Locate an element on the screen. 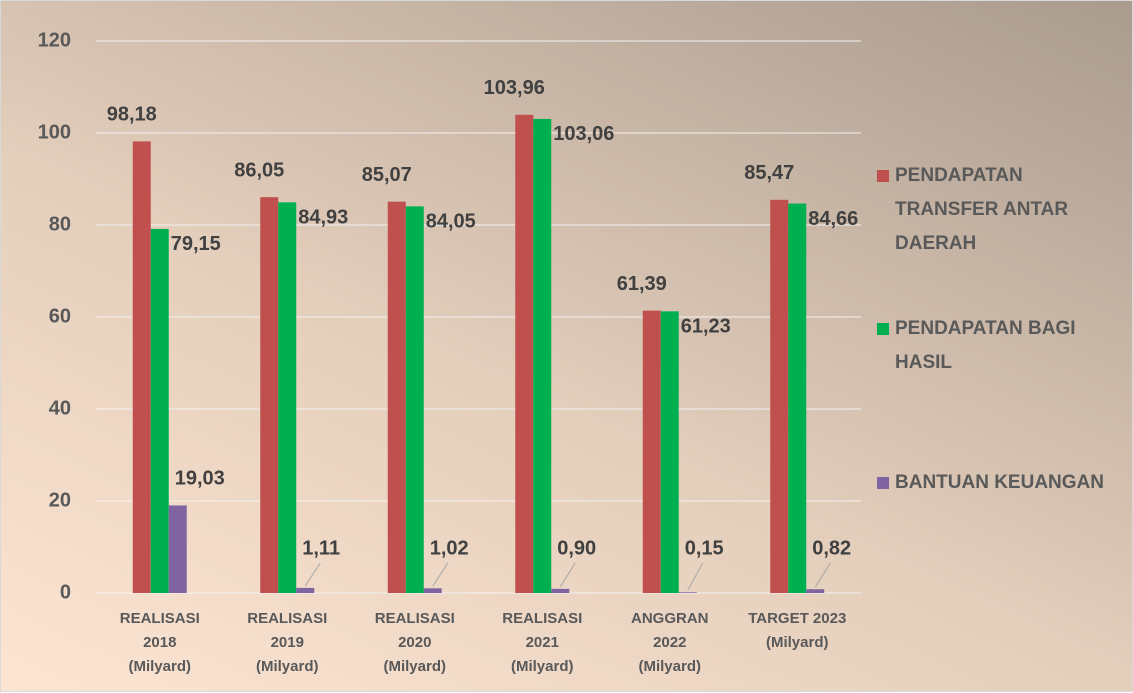 Image resolution: width=1133 pixels, height=693 pixels. y-tick-label: 120 is located at coordinates (54, 40).